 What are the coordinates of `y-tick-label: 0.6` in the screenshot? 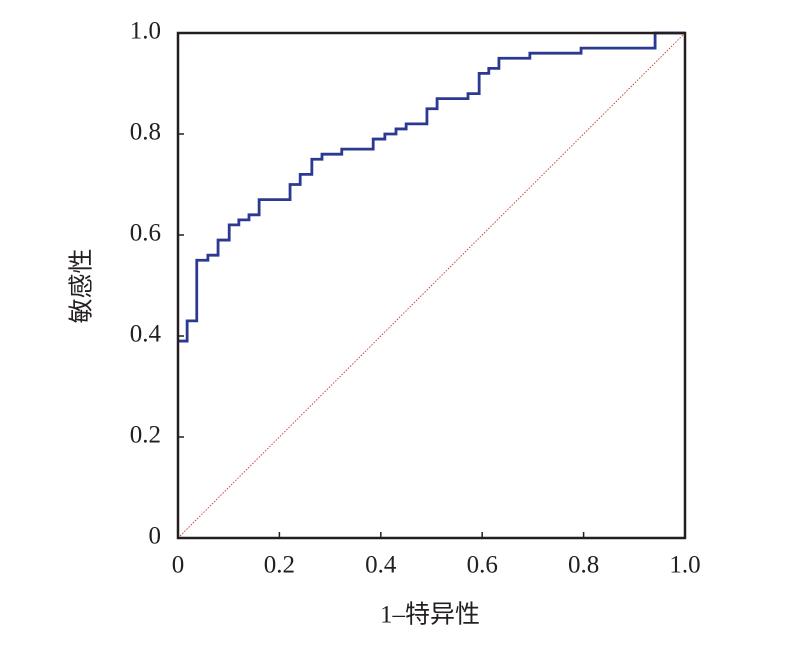 It's located at (145, 233).